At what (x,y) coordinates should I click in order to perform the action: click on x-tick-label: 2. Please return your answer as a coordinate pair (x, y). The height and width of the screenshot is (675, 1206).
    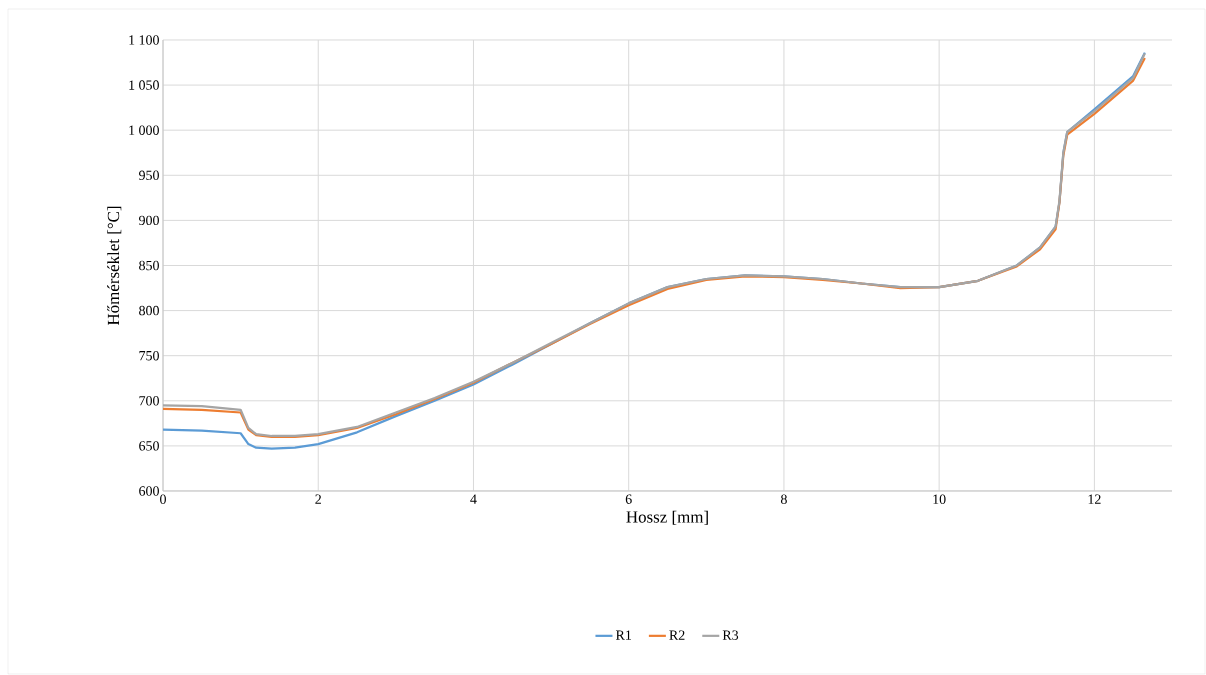
    Looking at the image, I should click on (318, 499).